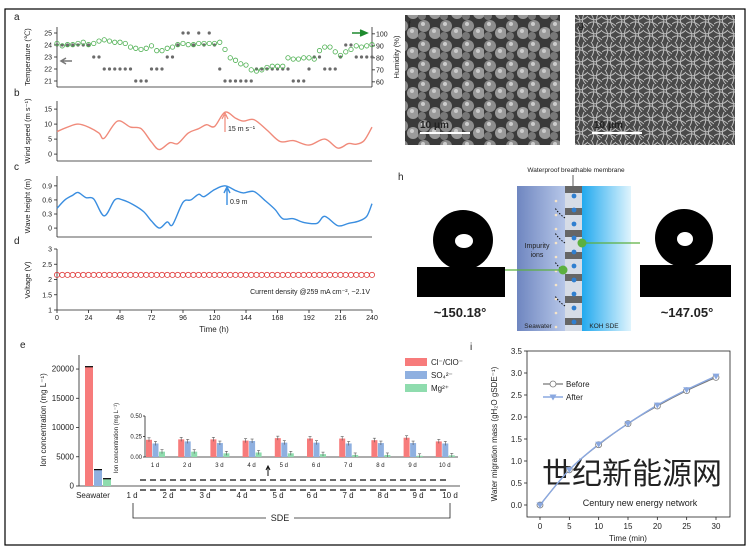 This screenshot has width=749, height=549. I want to click on panel-label-a: a, so click(17, 17).